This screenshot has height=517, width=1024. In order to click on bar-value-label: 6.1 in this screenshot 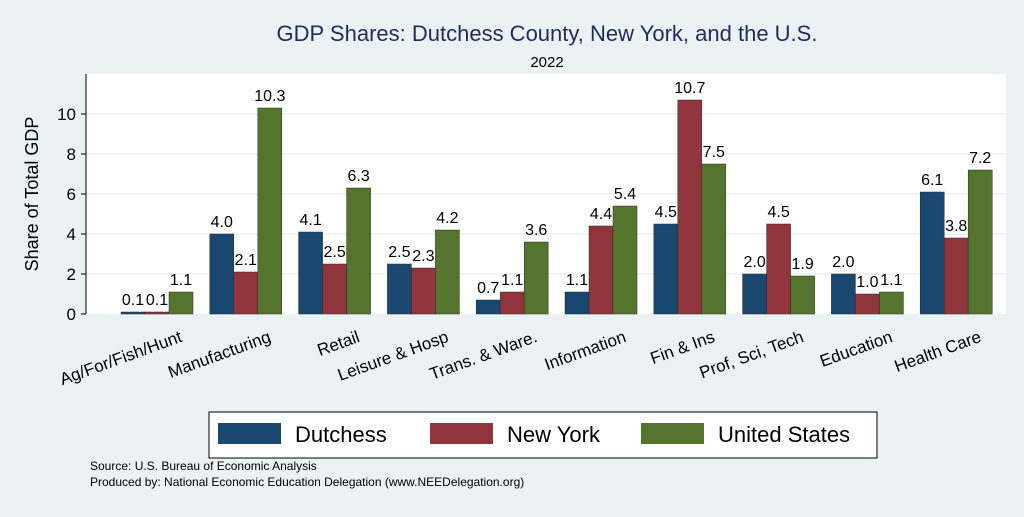, I will do `click(932, 180)`.